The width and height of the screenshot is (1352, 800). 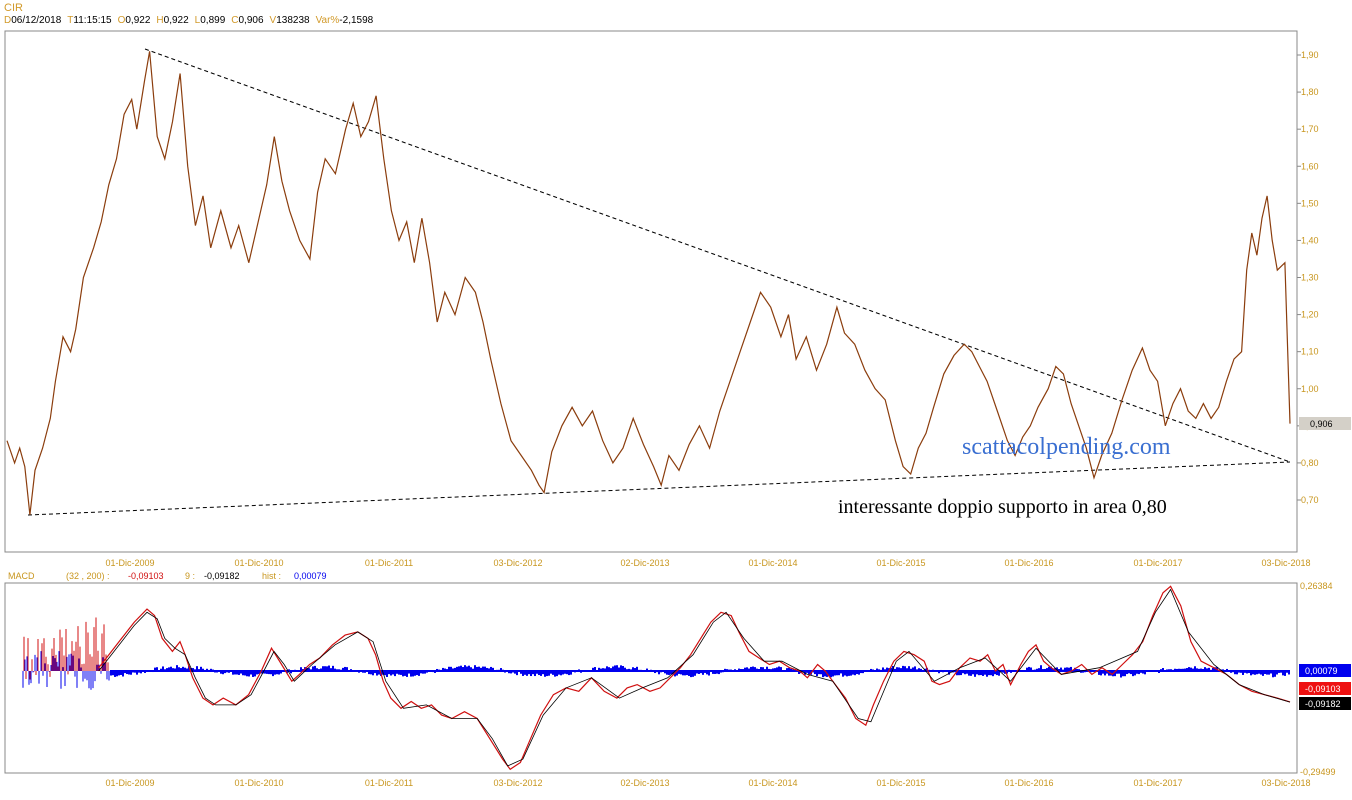 I want to click on x-tick-label: 01-Dic-2017, so click(x=1157, y=563).